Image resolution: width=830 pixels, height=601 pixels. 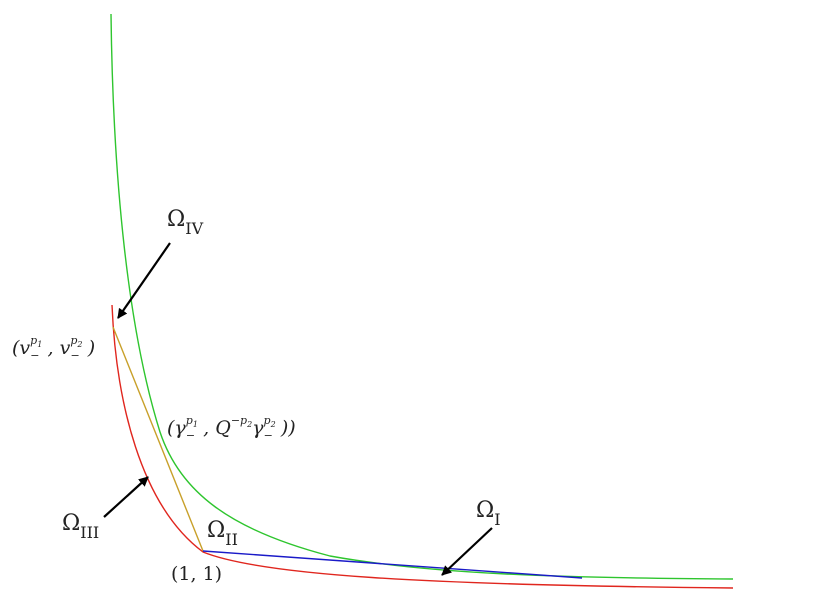 What do you see at coordinates (392, 564) in the screenshot?
I see `right-chord` at bounding box center [392, 564].